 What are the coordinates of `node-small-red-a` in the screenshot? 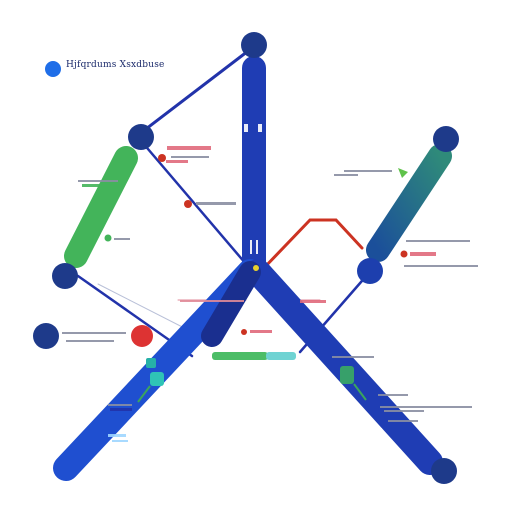 It's located at (162, 158).